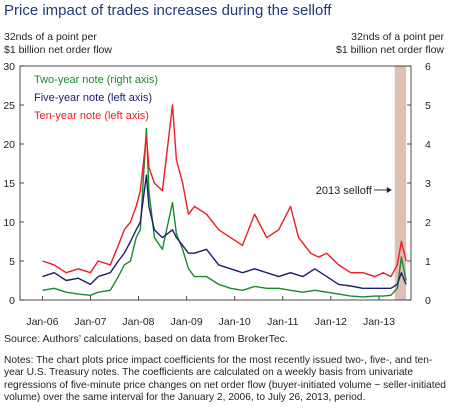 The image size is (450, 416). I want to click on left-tick-label: 30, so click(9, 67).